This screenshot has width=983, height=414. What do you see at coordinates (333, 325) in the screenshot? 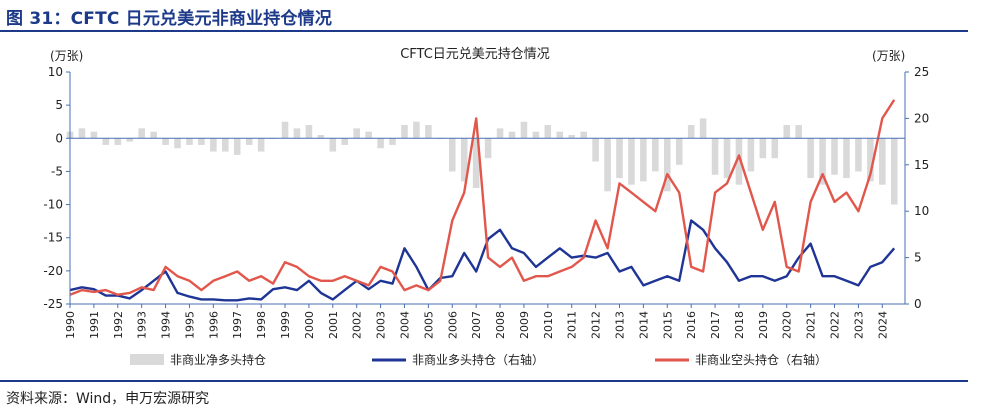
I see `x-tick-label: 2001` at bounding box center [333, 325].